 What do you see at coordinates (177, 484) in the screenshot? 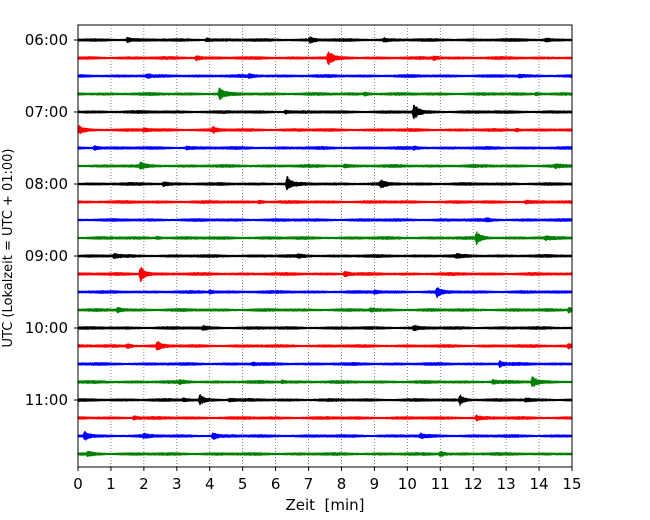
I see `x-tick-label: 3` at bounding box center [177, 484].